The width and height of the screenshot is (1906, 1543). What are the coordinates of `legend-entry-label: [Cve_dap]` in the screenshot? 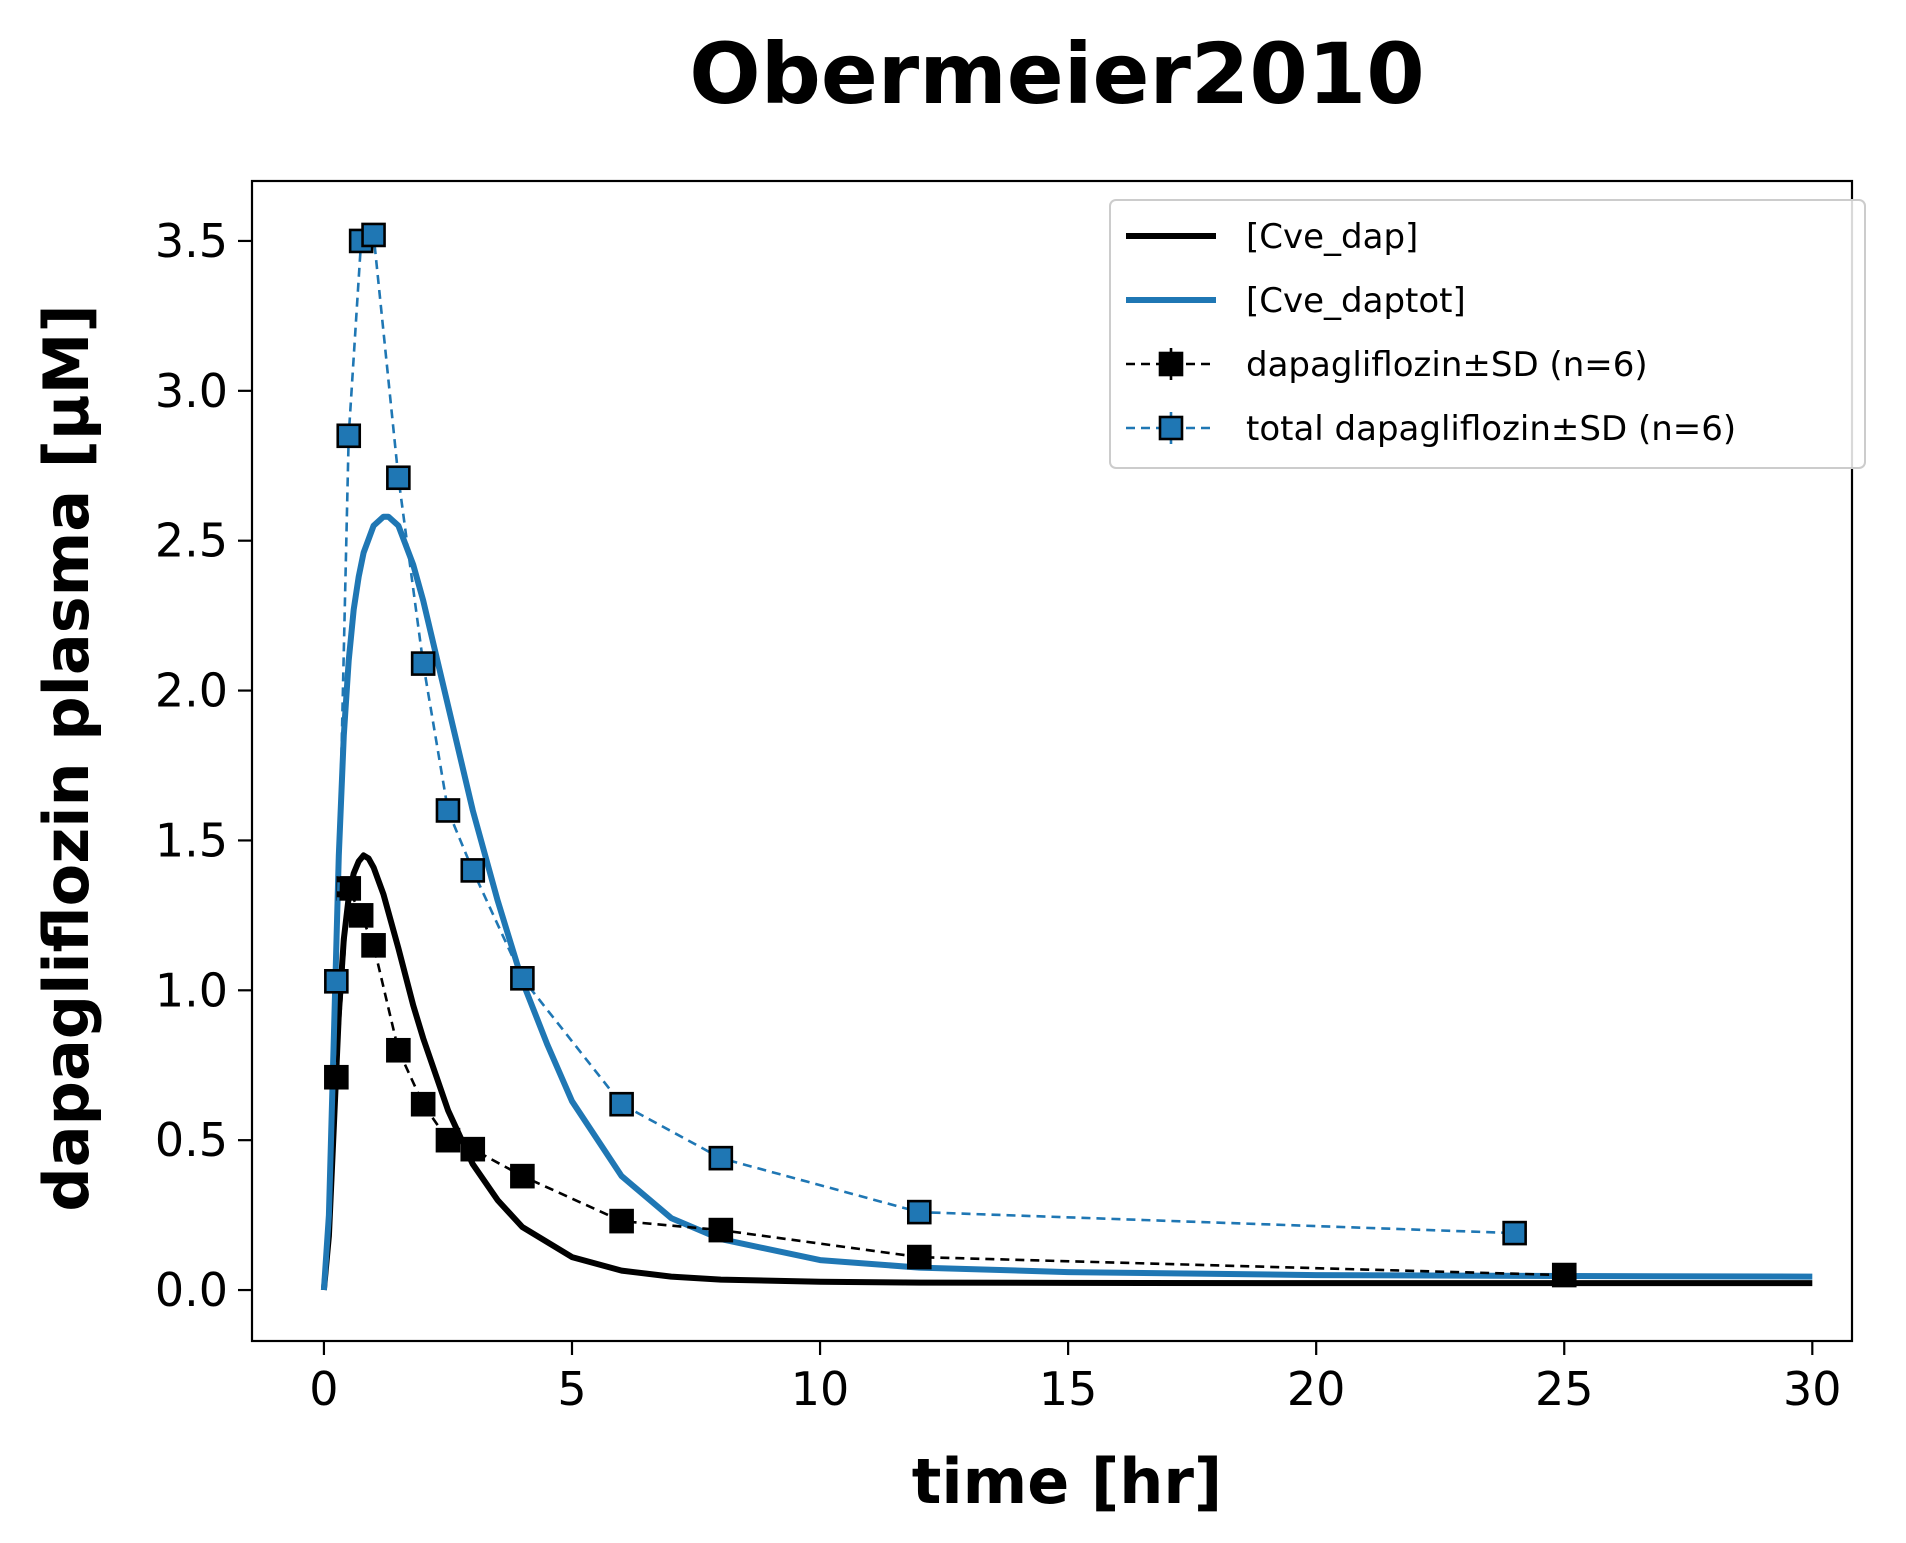 It's located at (1332, 237).